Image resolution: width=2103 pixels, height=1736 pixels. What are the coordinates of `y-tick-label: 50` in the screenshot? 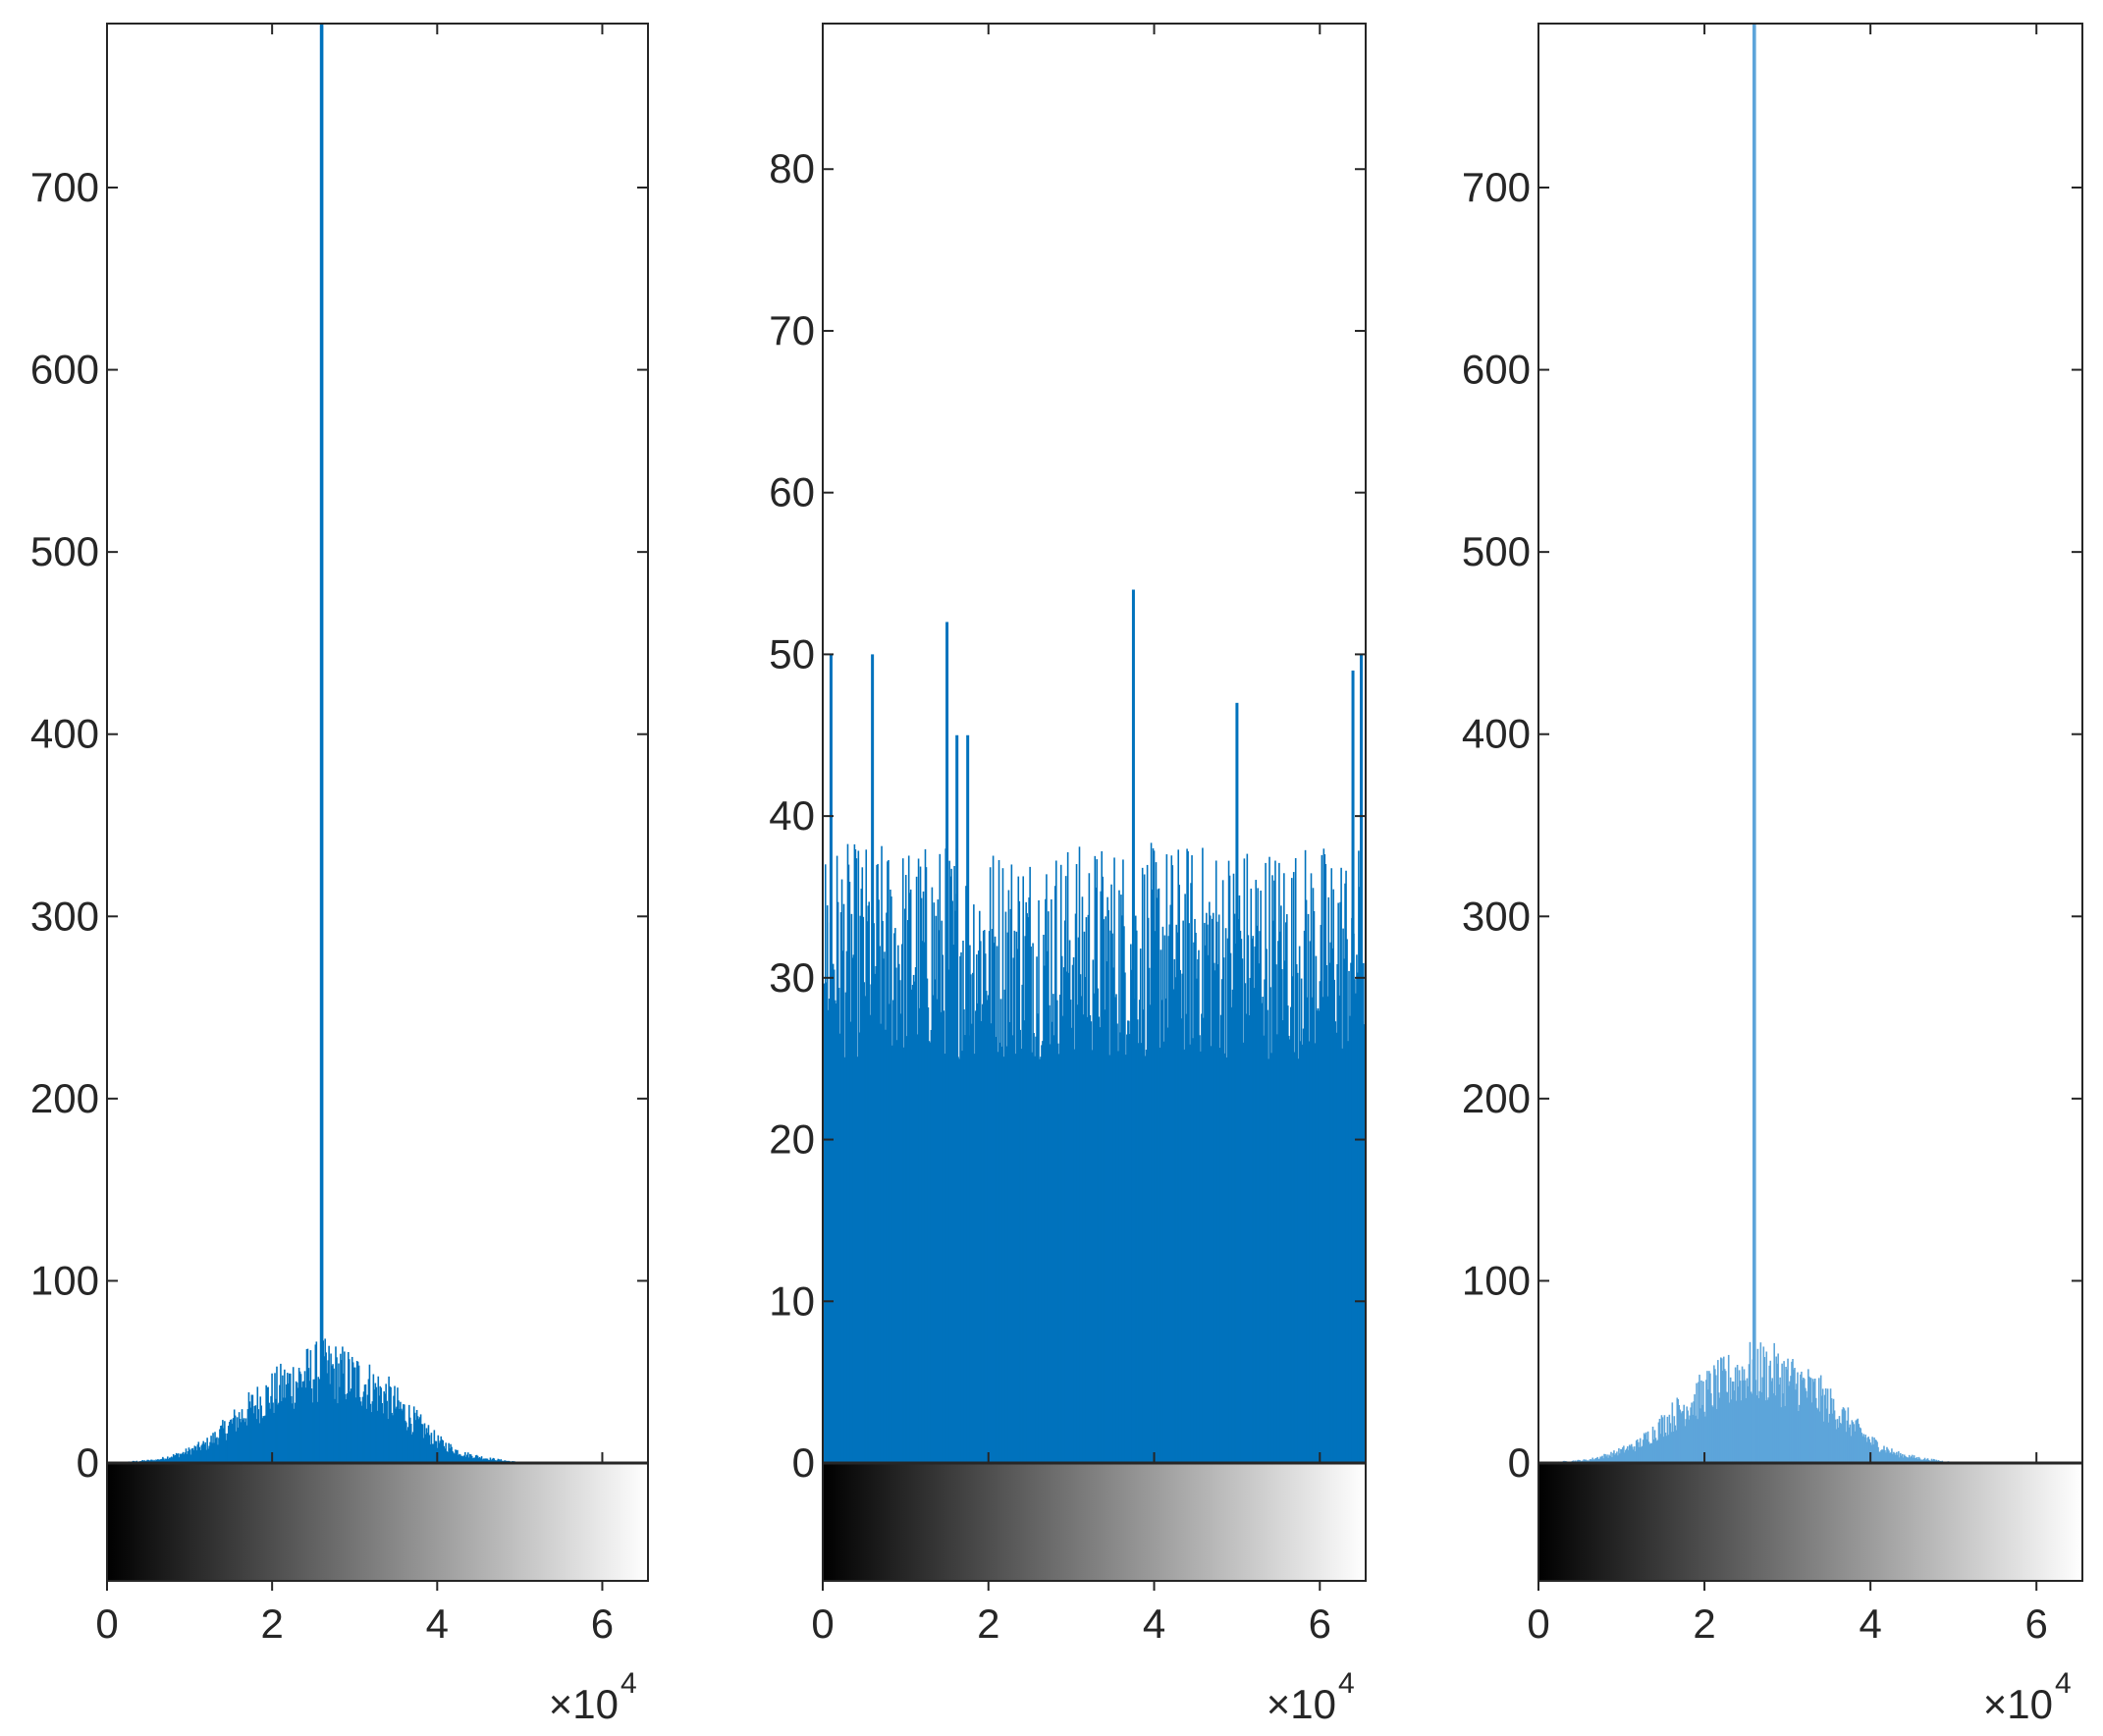 It's located at (792, 653).